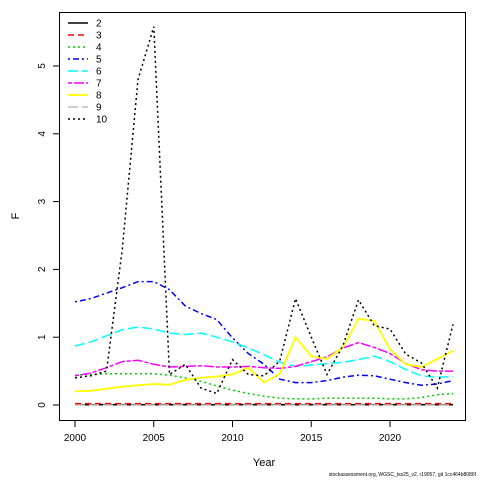 This screenshot has width=480, height=480. I want to click on y-axis-label: F, so click(16, 215).